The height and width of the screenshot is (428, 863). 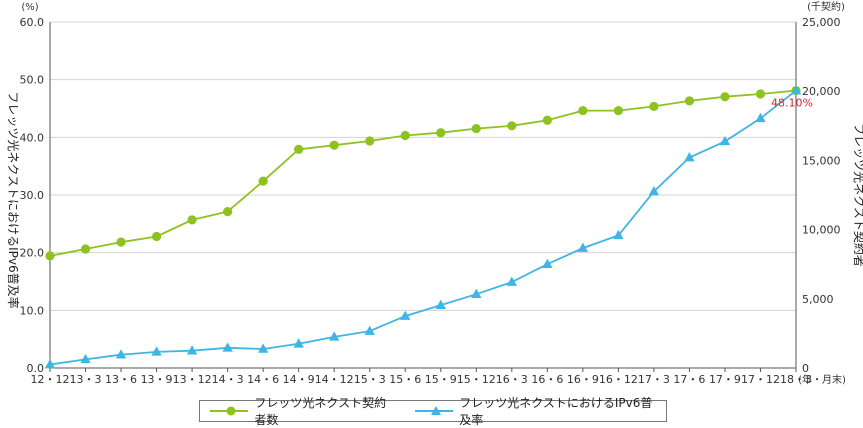 I want to click on x-tick-label: 15・12, so click(x=476, y=379).